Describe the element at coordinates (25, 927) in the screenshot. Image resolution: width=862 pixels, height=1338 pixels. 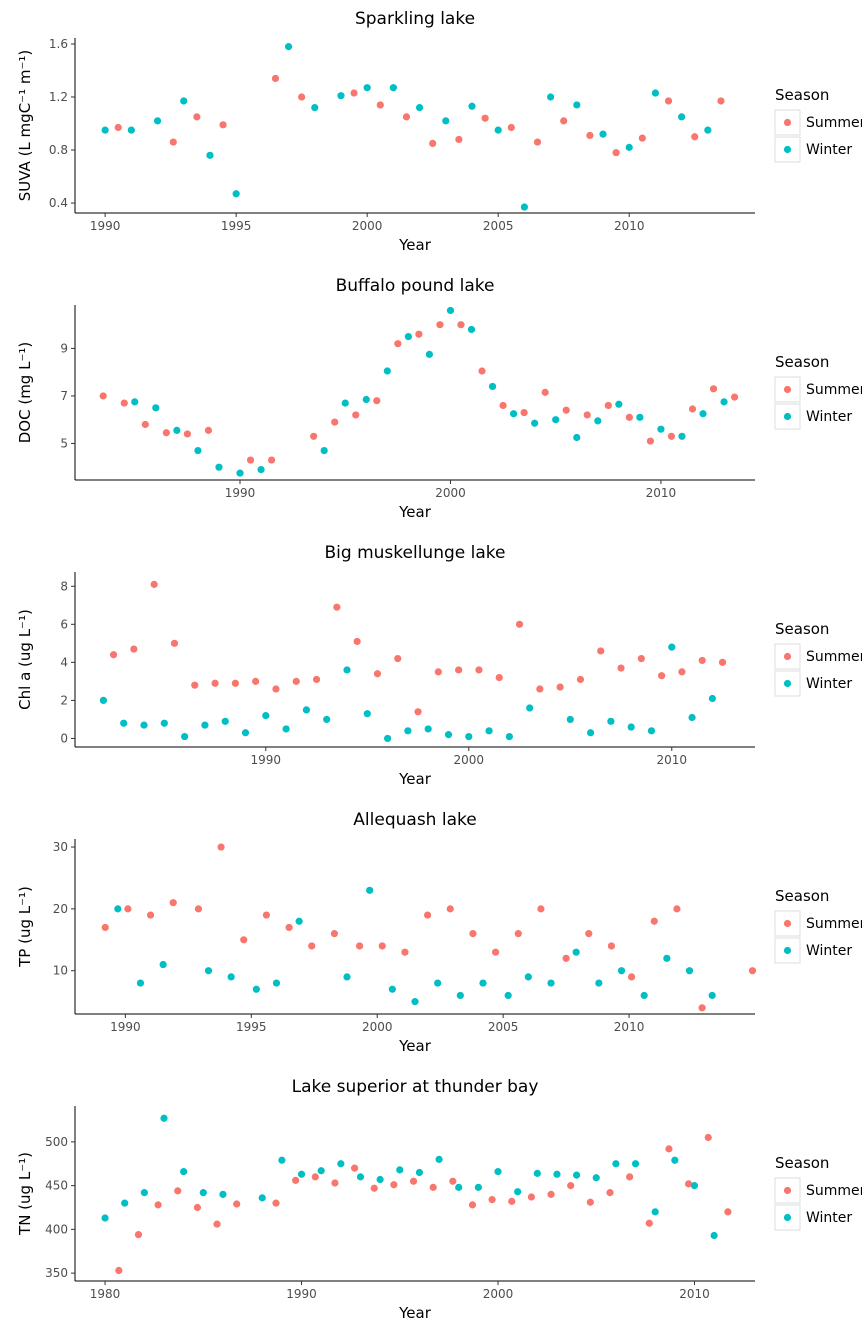
I see `y-axis-label: TP (ug L⁻¹)` at that location.